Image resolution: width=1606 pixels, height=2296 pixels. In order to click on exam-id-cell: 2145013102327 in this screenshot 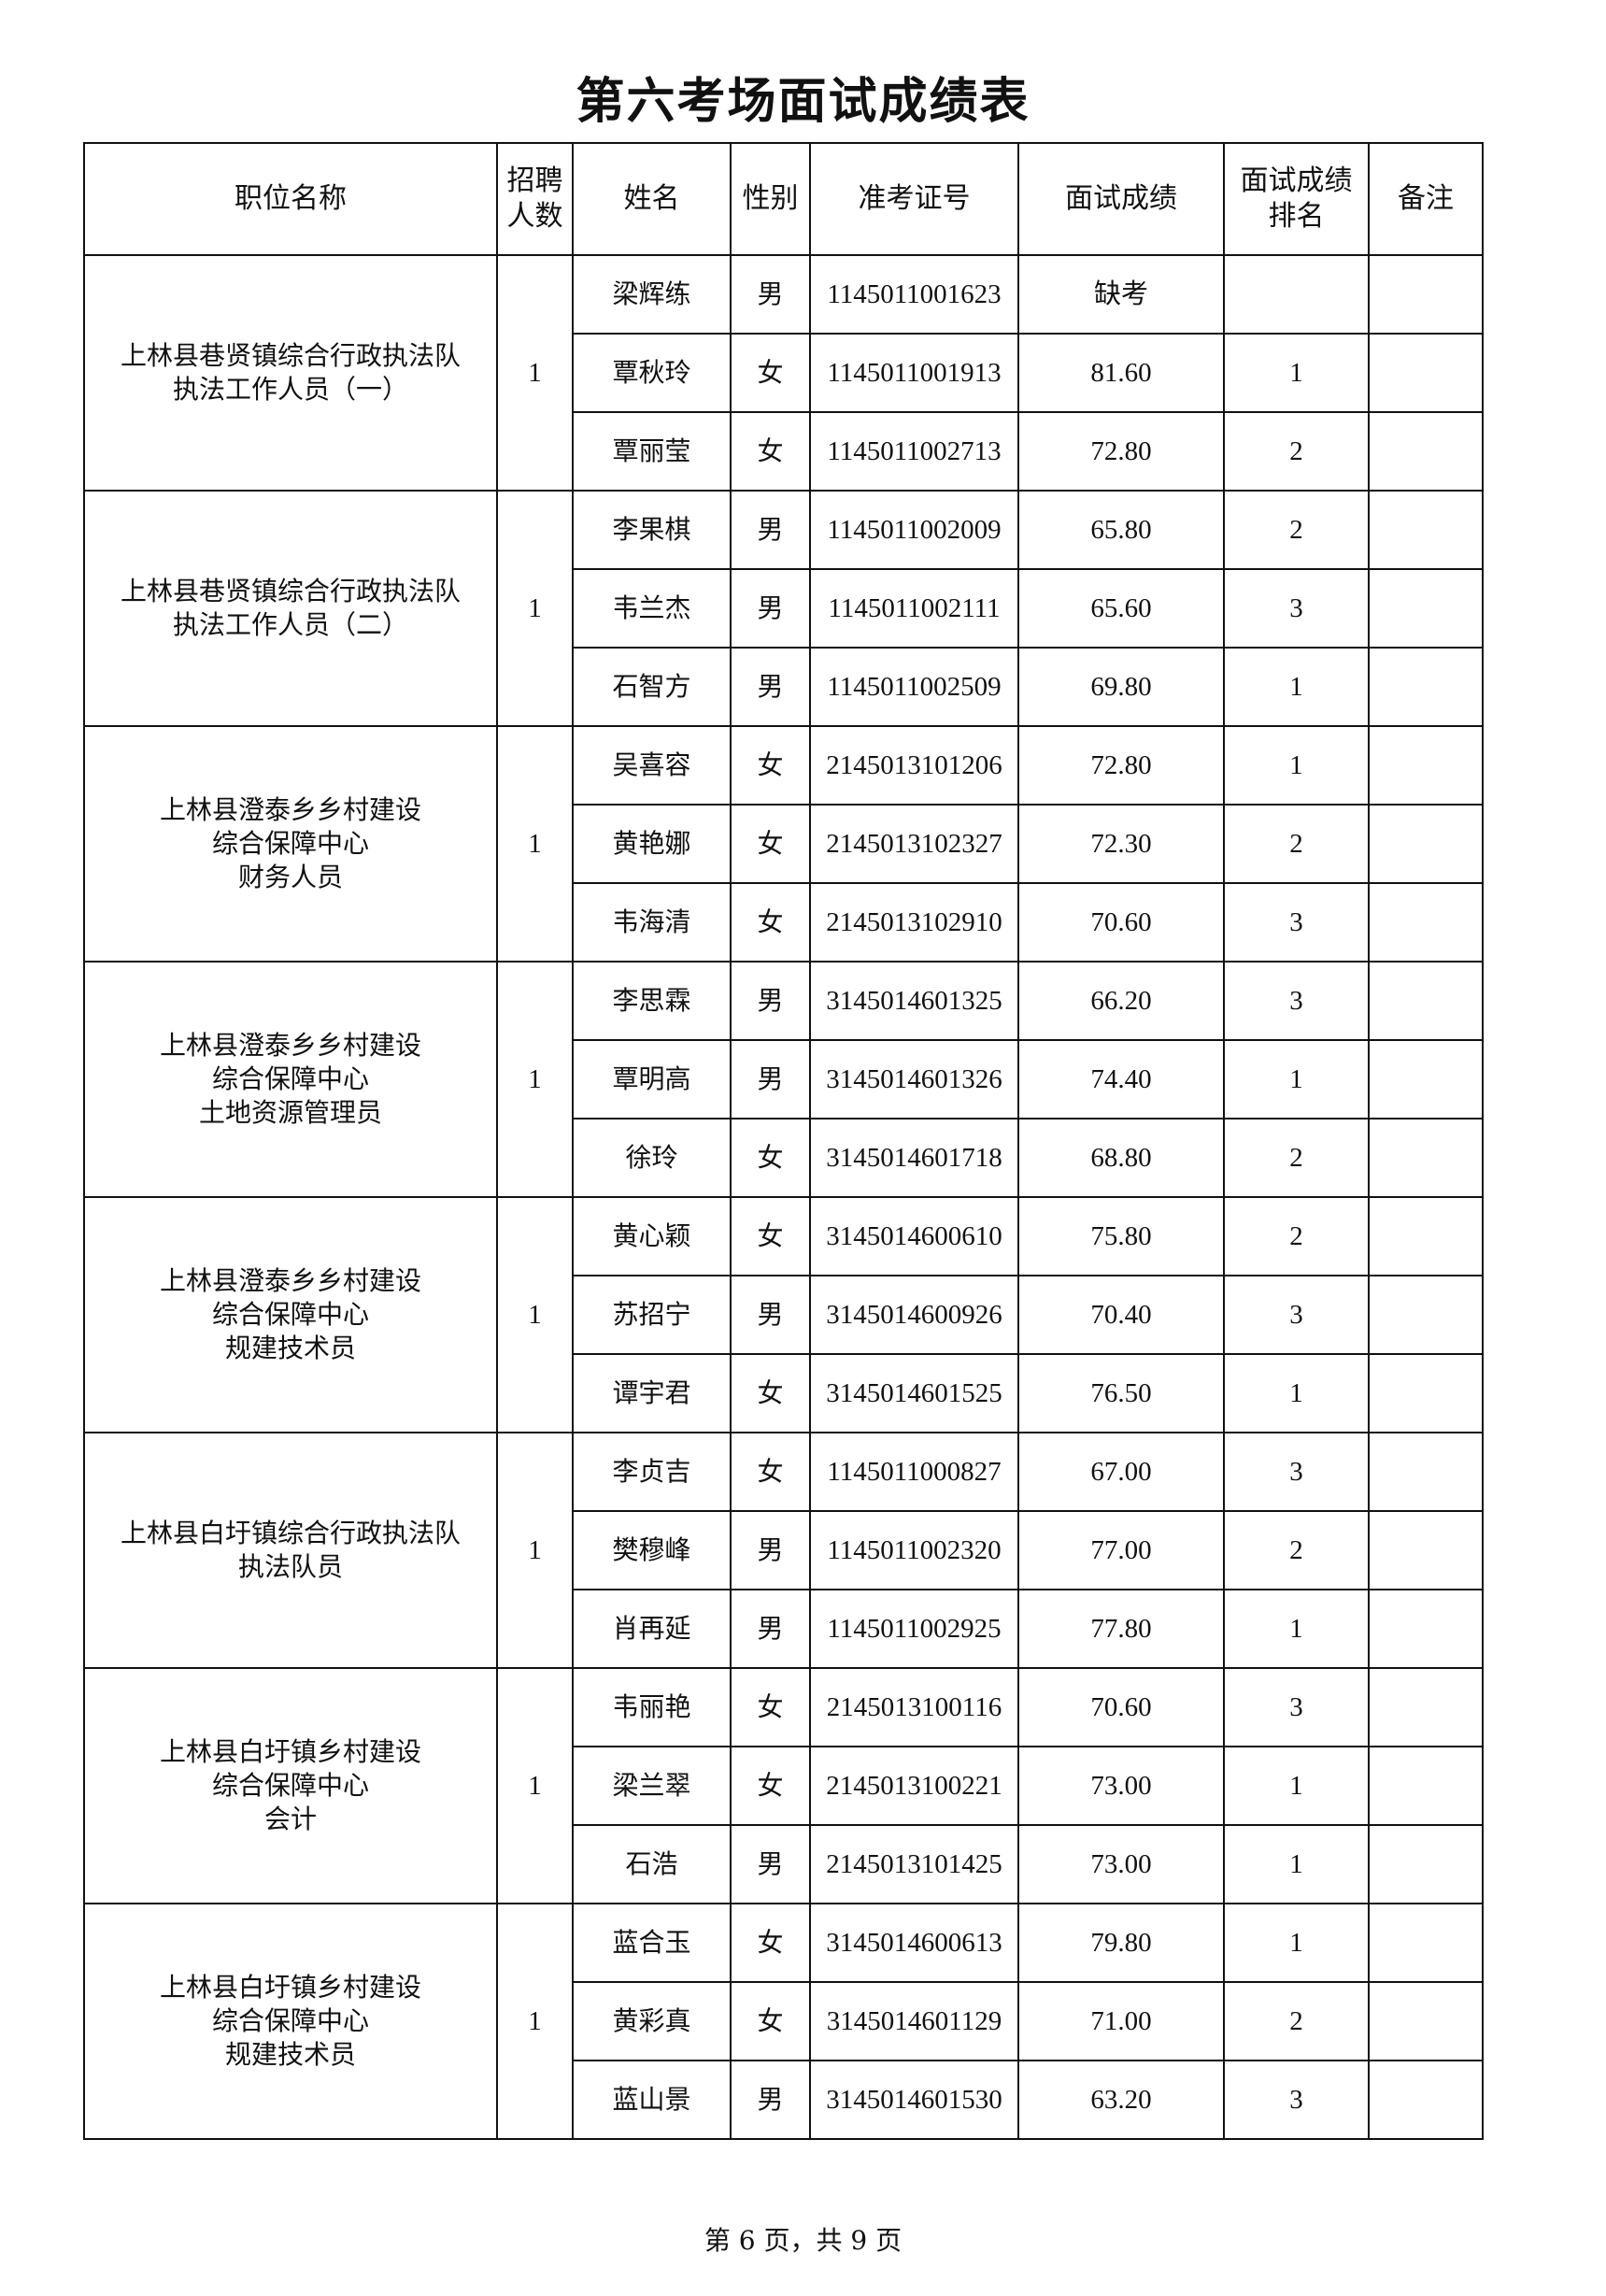, I will do `click(914, 844)`.